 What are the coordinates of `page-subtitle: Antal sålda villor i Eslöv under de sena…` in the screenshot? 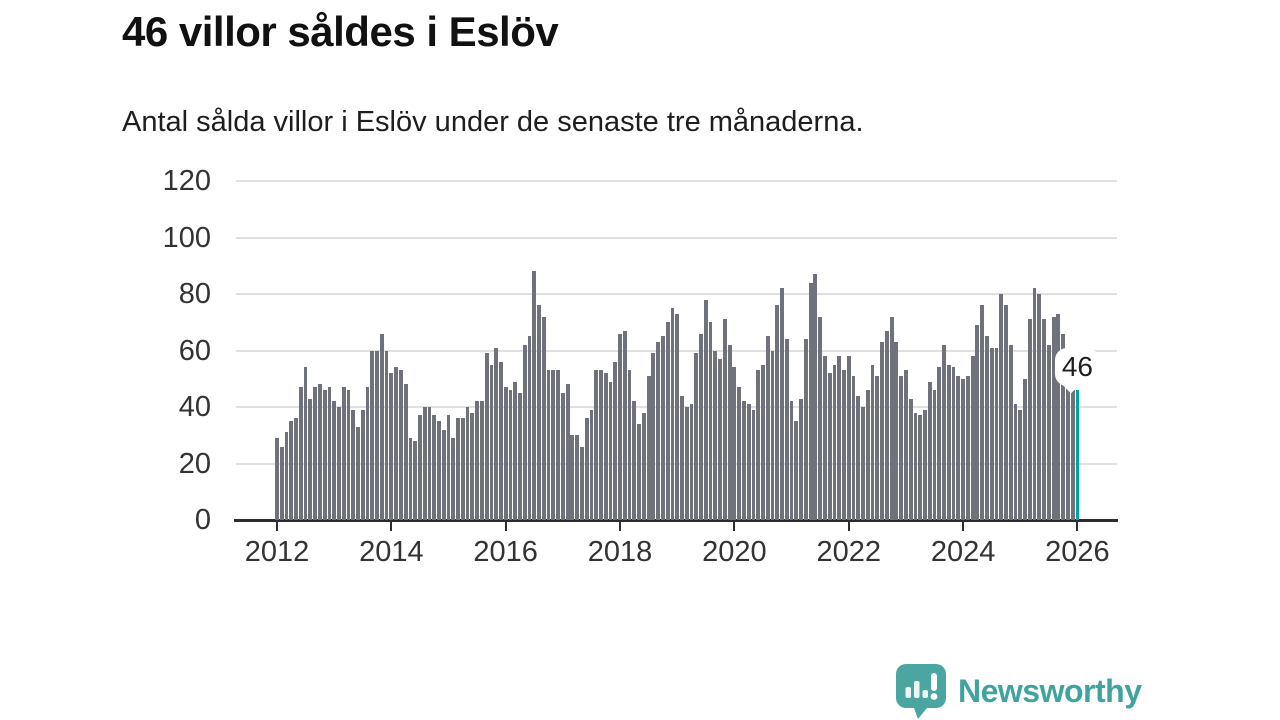 It's located at (493, 122).